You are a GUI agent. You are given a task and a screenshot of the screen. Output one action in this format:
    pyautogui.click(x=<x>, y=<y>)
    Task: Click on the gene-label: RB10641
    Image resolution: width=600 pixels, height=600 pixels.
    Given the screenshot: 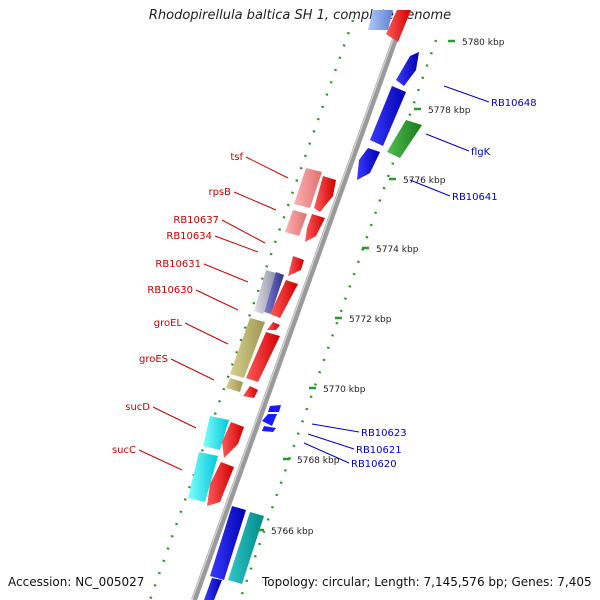 What is the action you would take?
    pyautogui.click(x=475, y=197)
    